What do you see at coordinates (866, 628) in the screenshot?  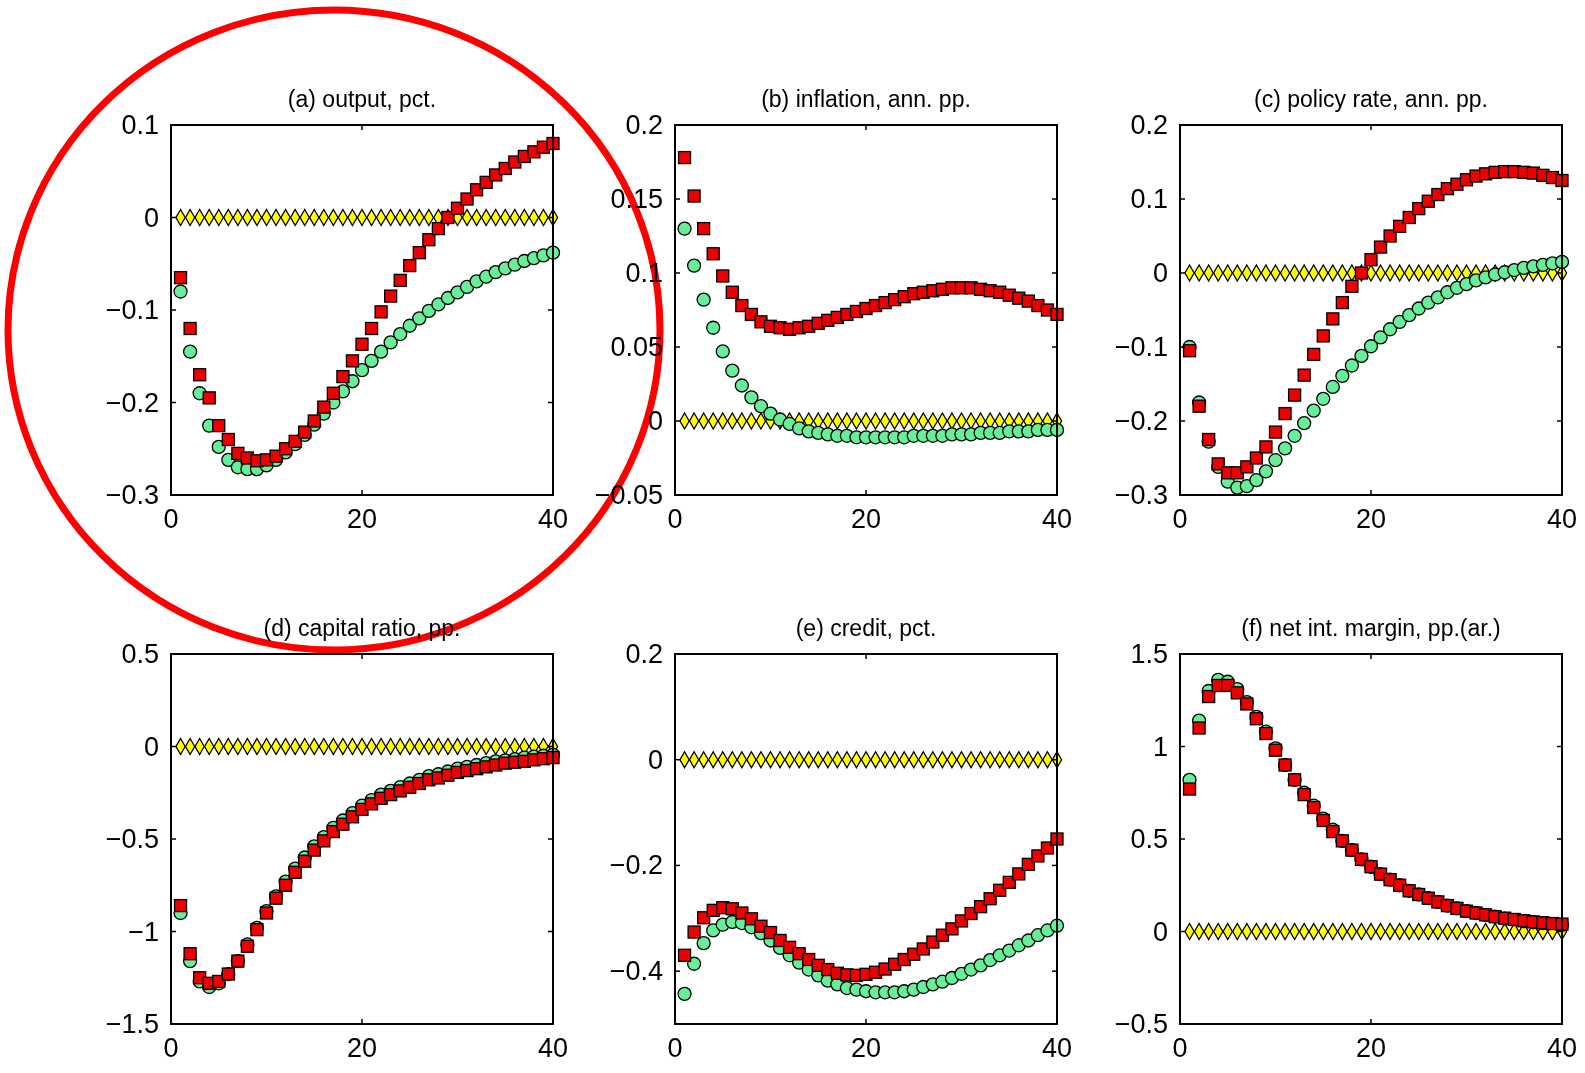 I see `chart-title: (e) credit, pct.` at bounding box center [866, 628].